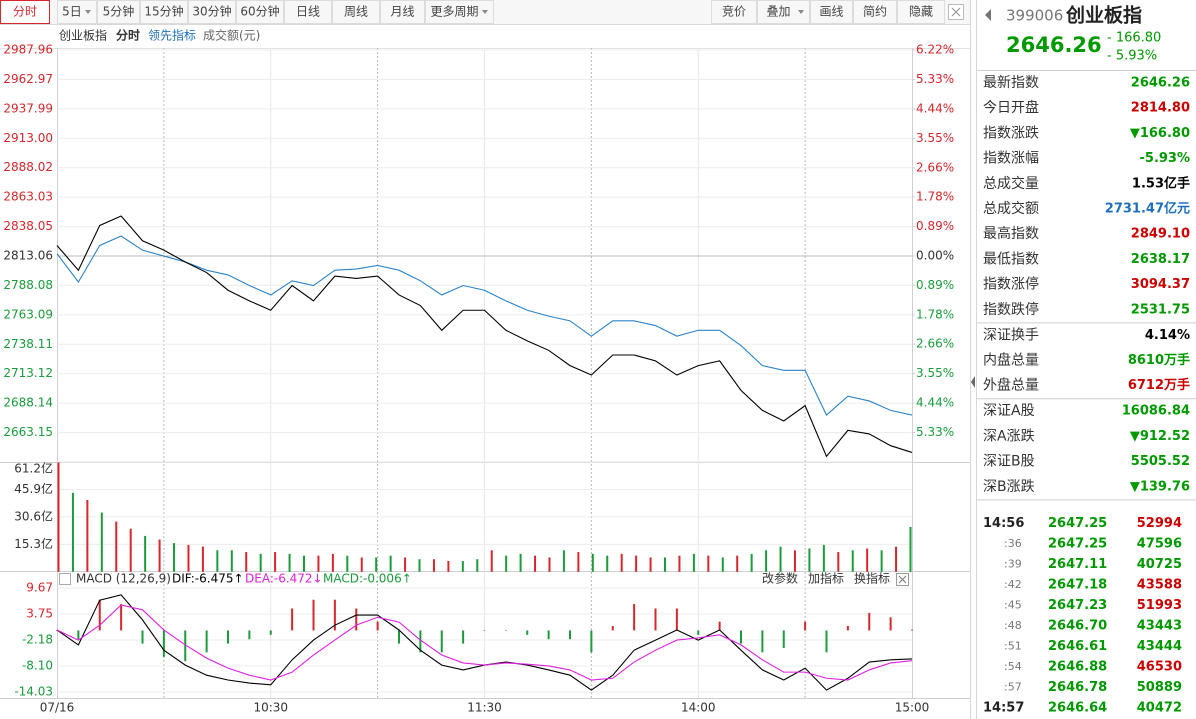 The width and height of the screenshot is (1196, 719). What do you see at coordinates (1160, 234) in the screenshot?
I see `side-value: 2849.10` at bounding box center [1160, 234].